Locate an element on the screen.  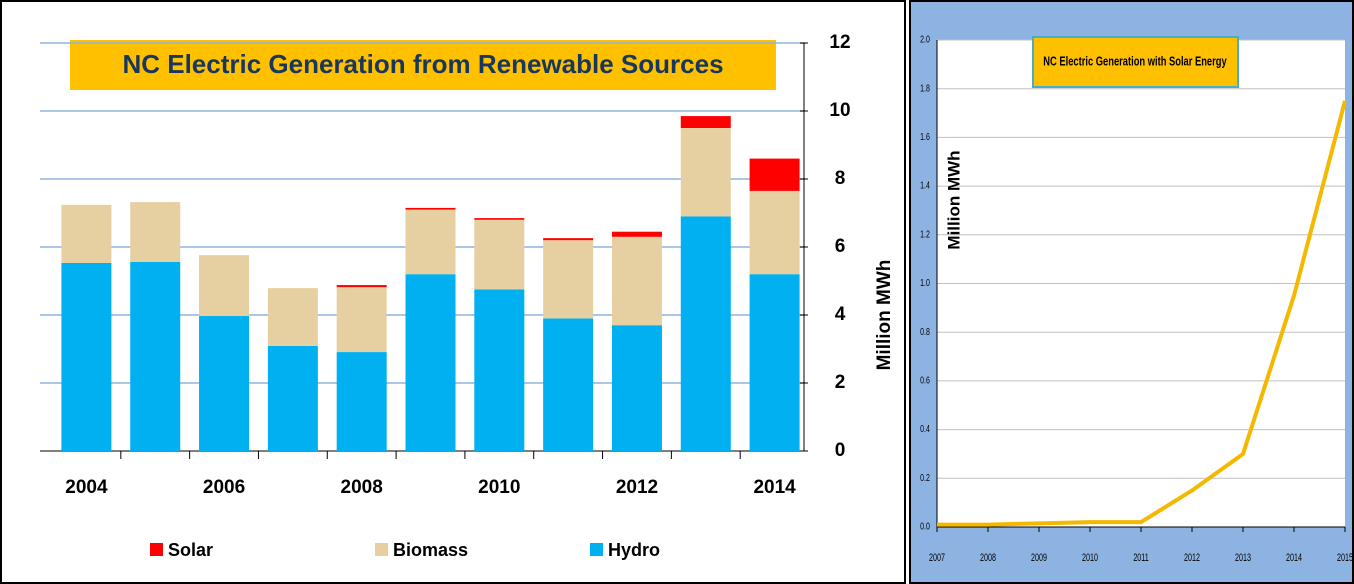
y-tick-label: 0 is located at coordinates (840, 450).